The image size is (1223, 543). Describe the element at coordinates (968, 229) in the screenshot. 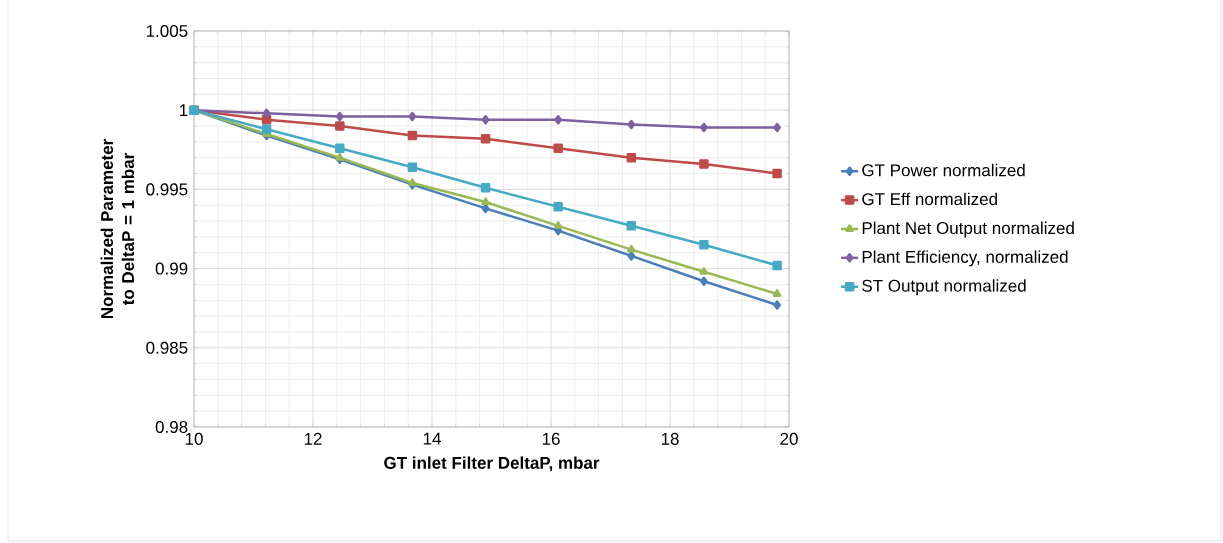

I see `legend-label: Plant Net Output normalized` at that location.